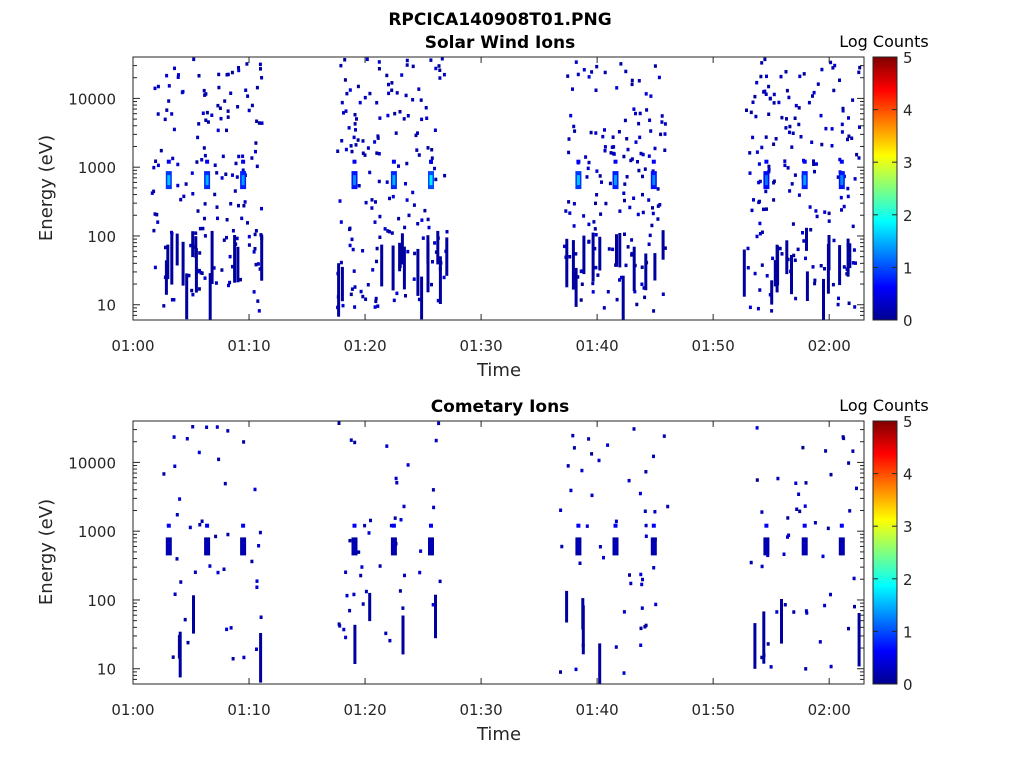 The image size is (1024, 768). I want to click on x-tick-label: 01:40, so click(597, 346).